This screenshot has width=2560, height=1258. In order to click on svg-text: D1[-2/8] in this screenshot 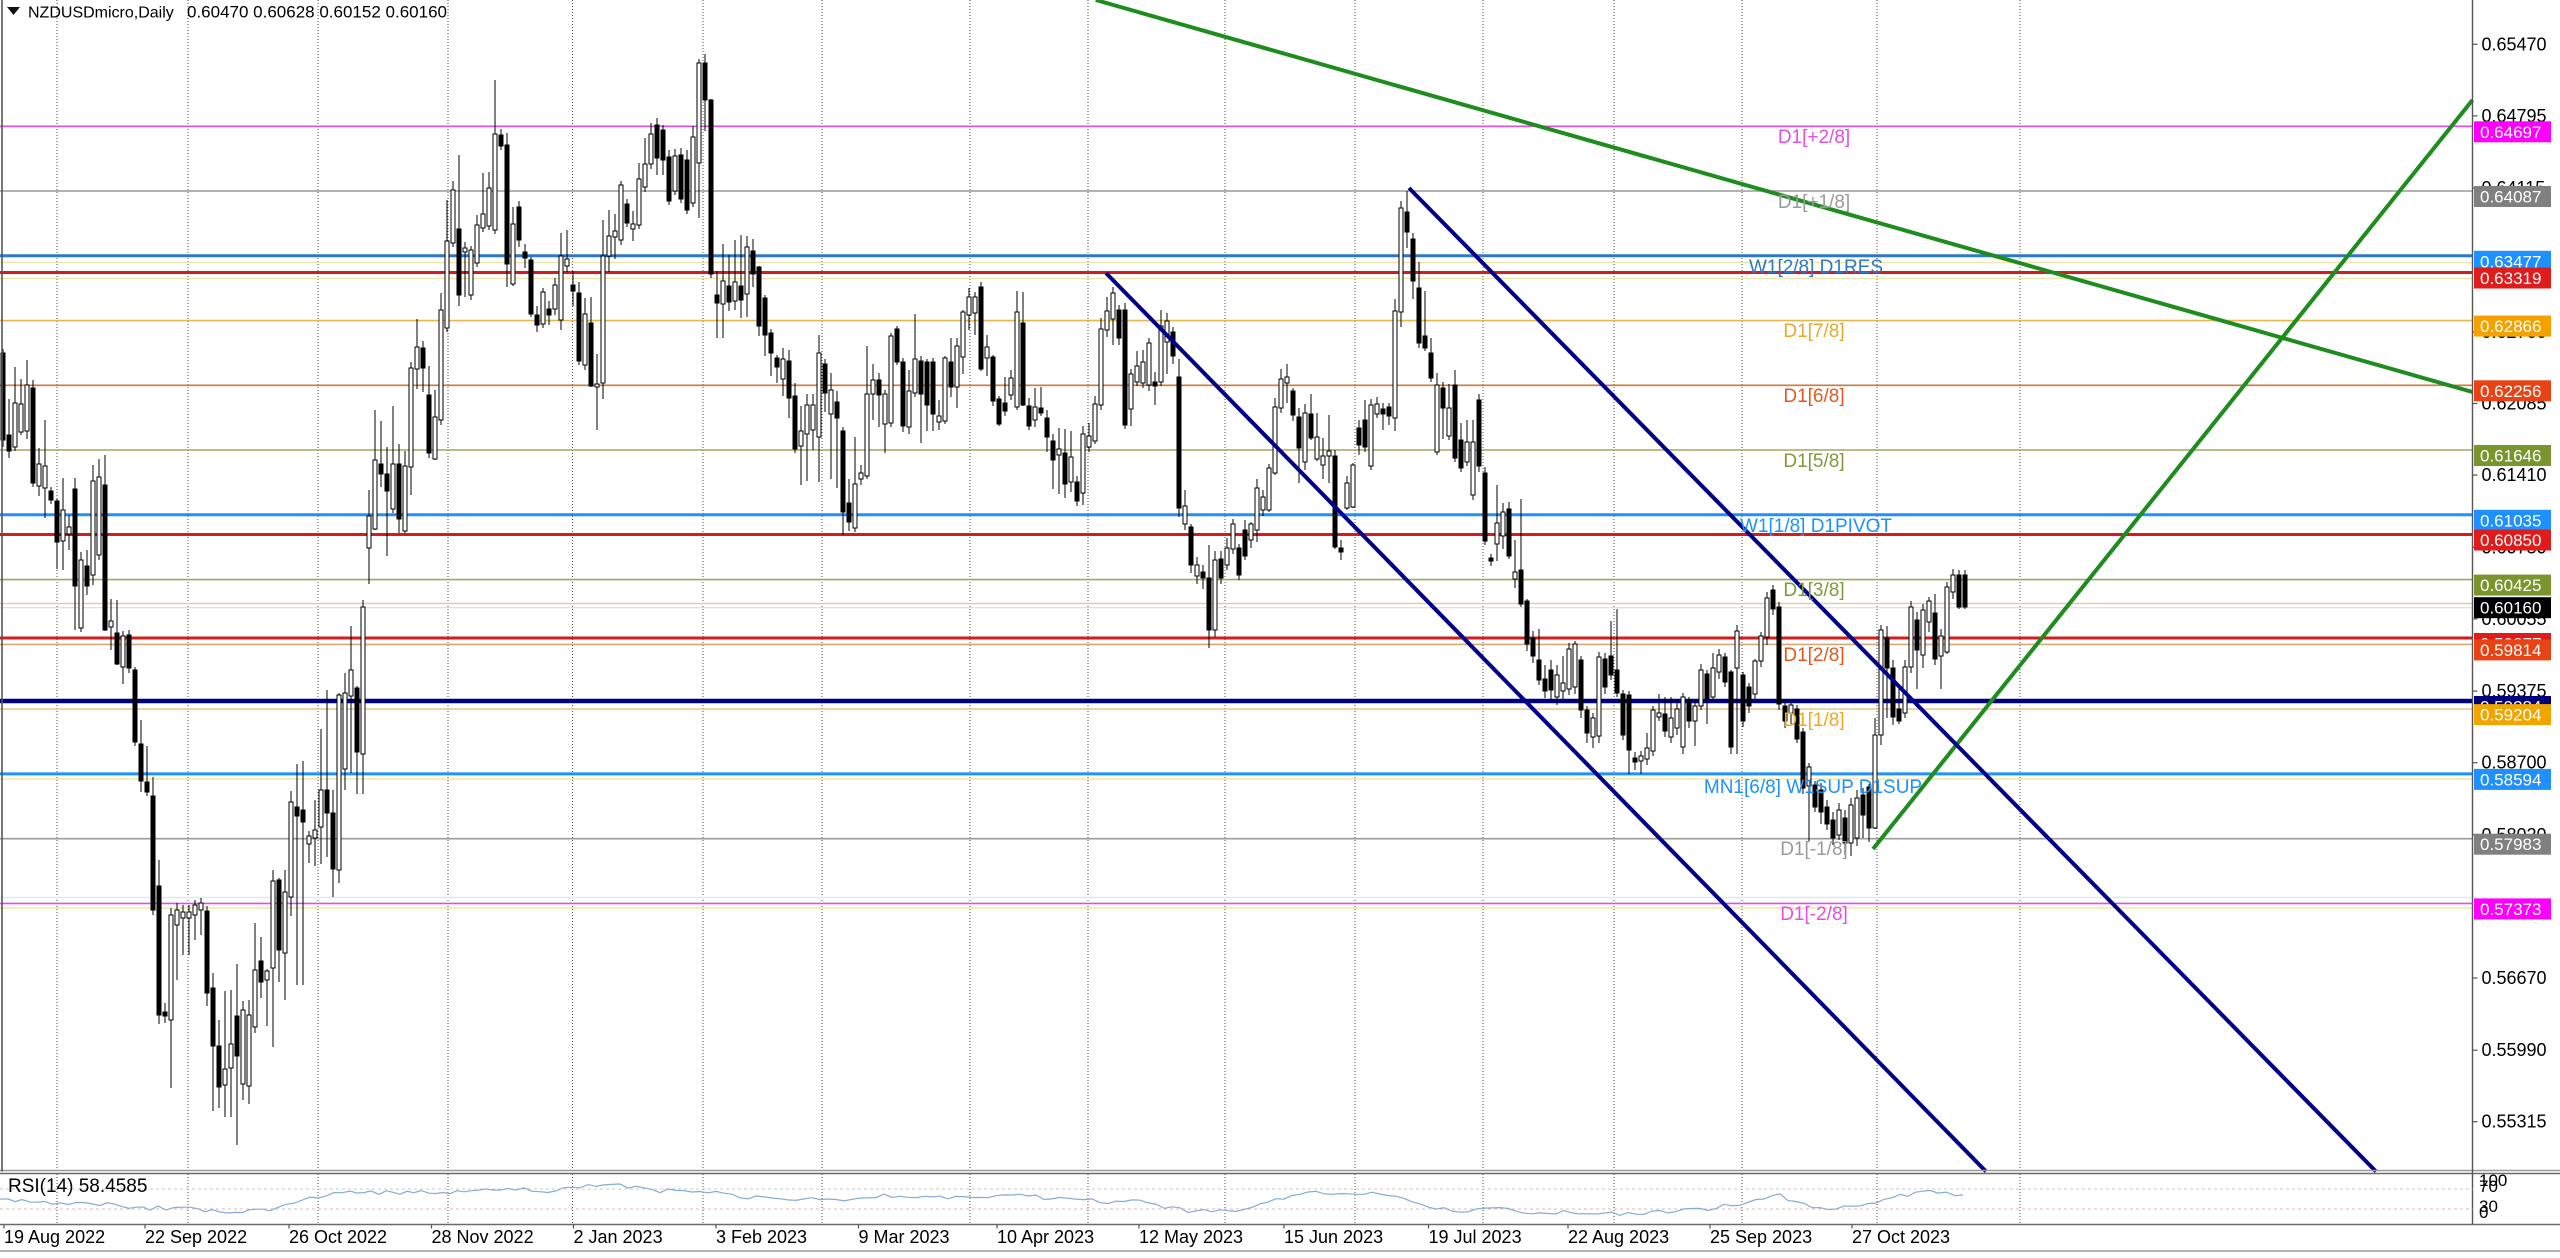, I will do `click(1814, 914)`.